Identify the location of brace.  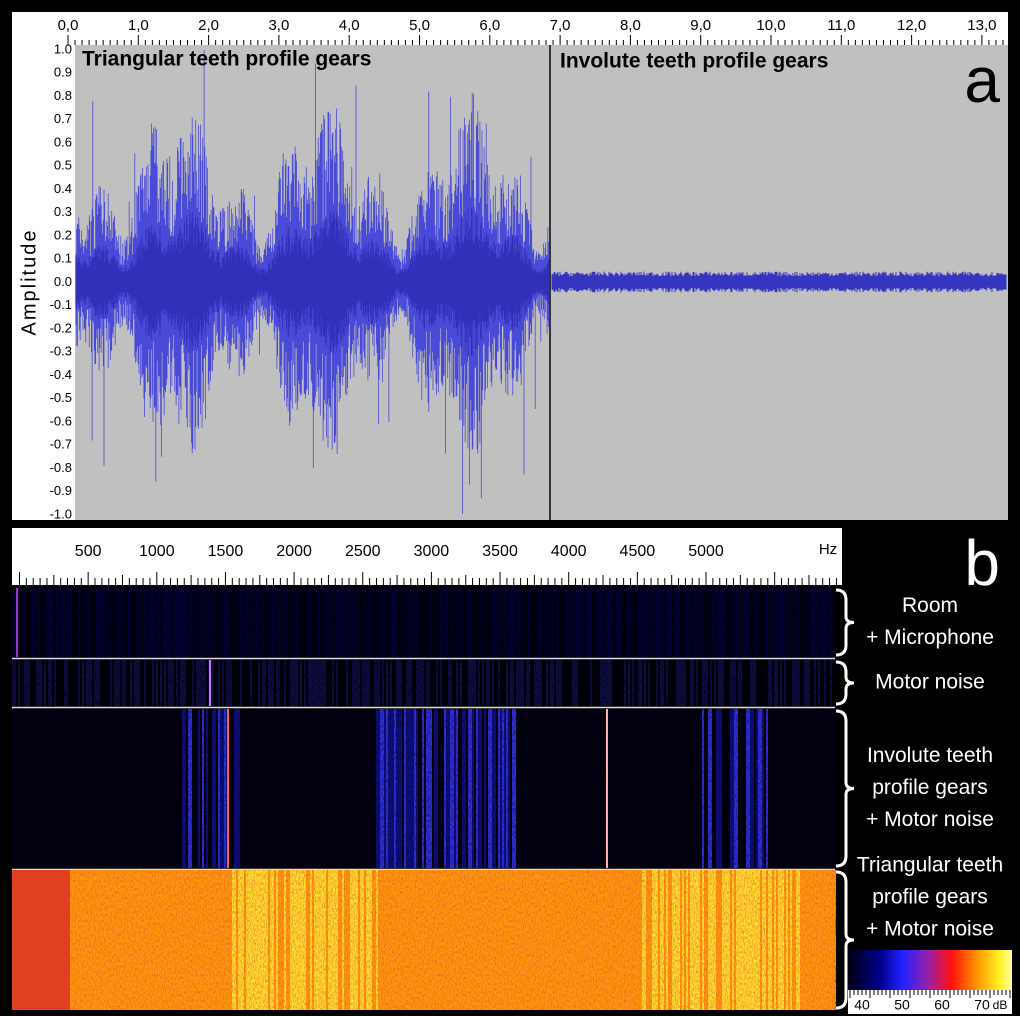
(845, 788).